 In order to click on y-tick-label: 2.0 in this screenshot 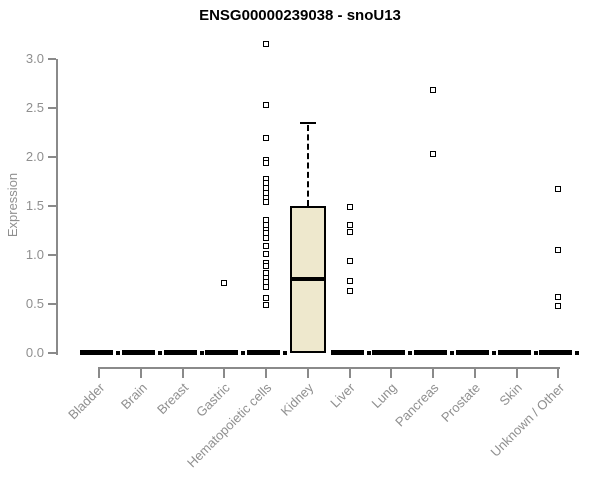, I will do `click(34, 156)`.